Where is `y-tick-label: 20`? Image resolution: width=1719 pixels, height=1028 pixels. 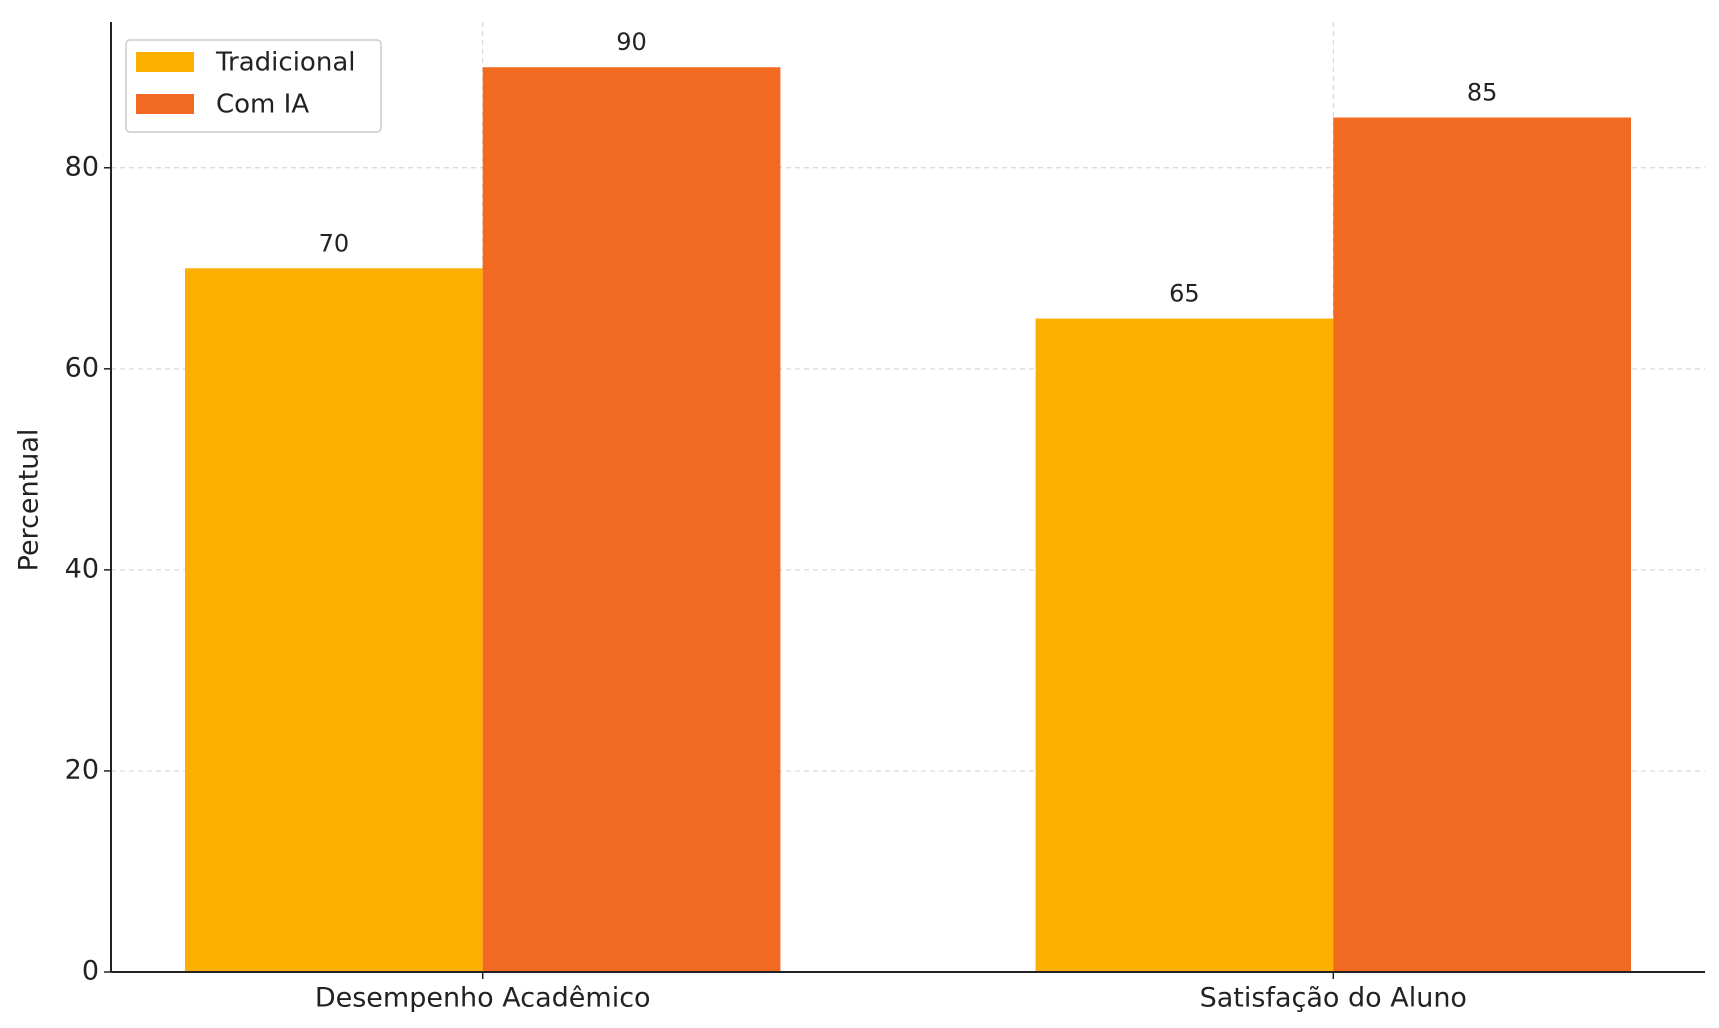
y-tick-label: 20 is located at coordinates (82, 769).